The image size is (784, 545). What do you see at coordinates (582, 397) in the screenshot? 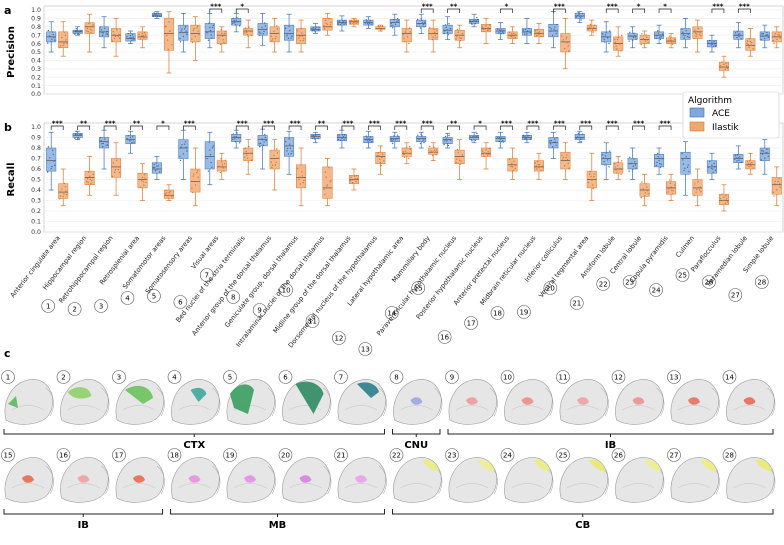
I see `brain-thumbnail: 11` at bounding box center [582, 397].